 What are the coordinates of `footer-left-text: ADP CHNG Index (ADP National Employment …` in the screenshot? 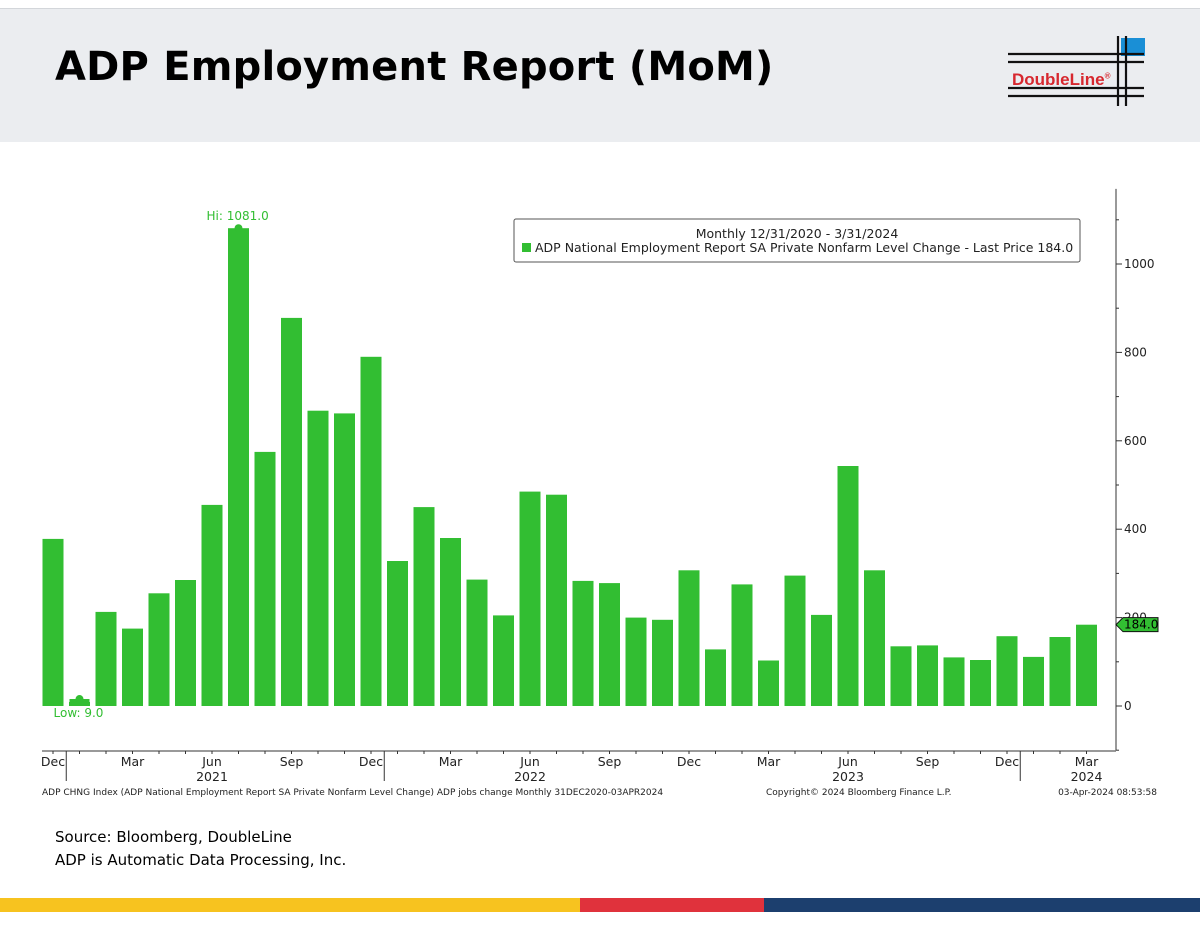 It's located at (352, 793).